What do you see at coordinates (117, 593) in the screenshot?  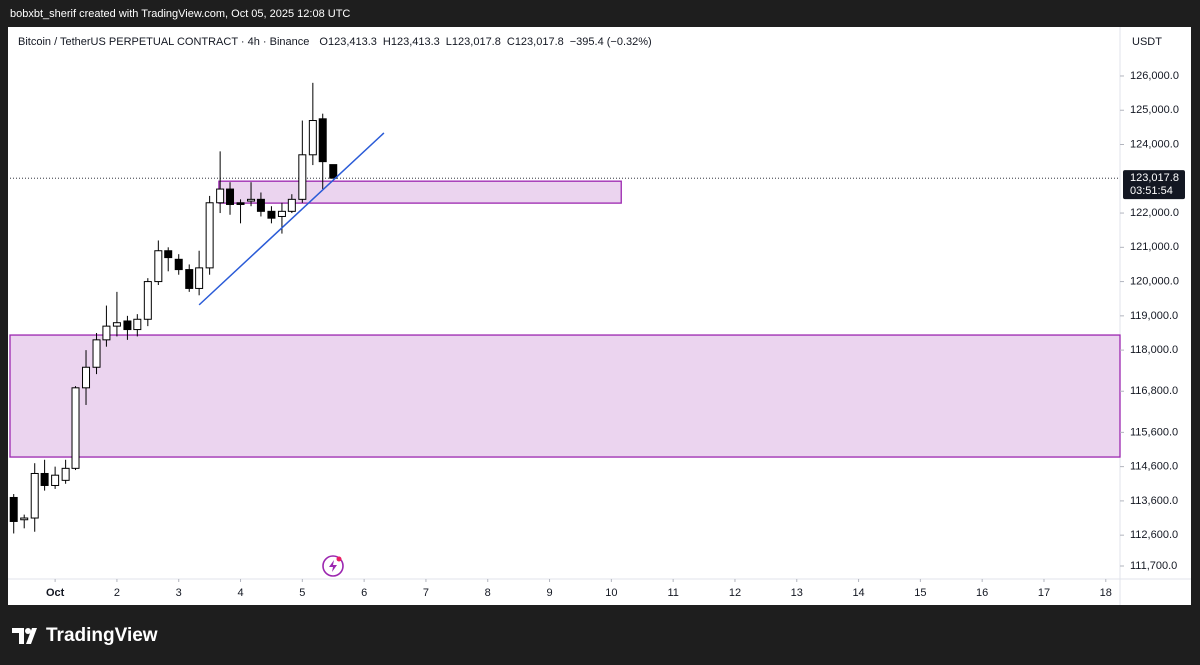 I see `x-tick-label: 2` at bounding box center [117, 593].